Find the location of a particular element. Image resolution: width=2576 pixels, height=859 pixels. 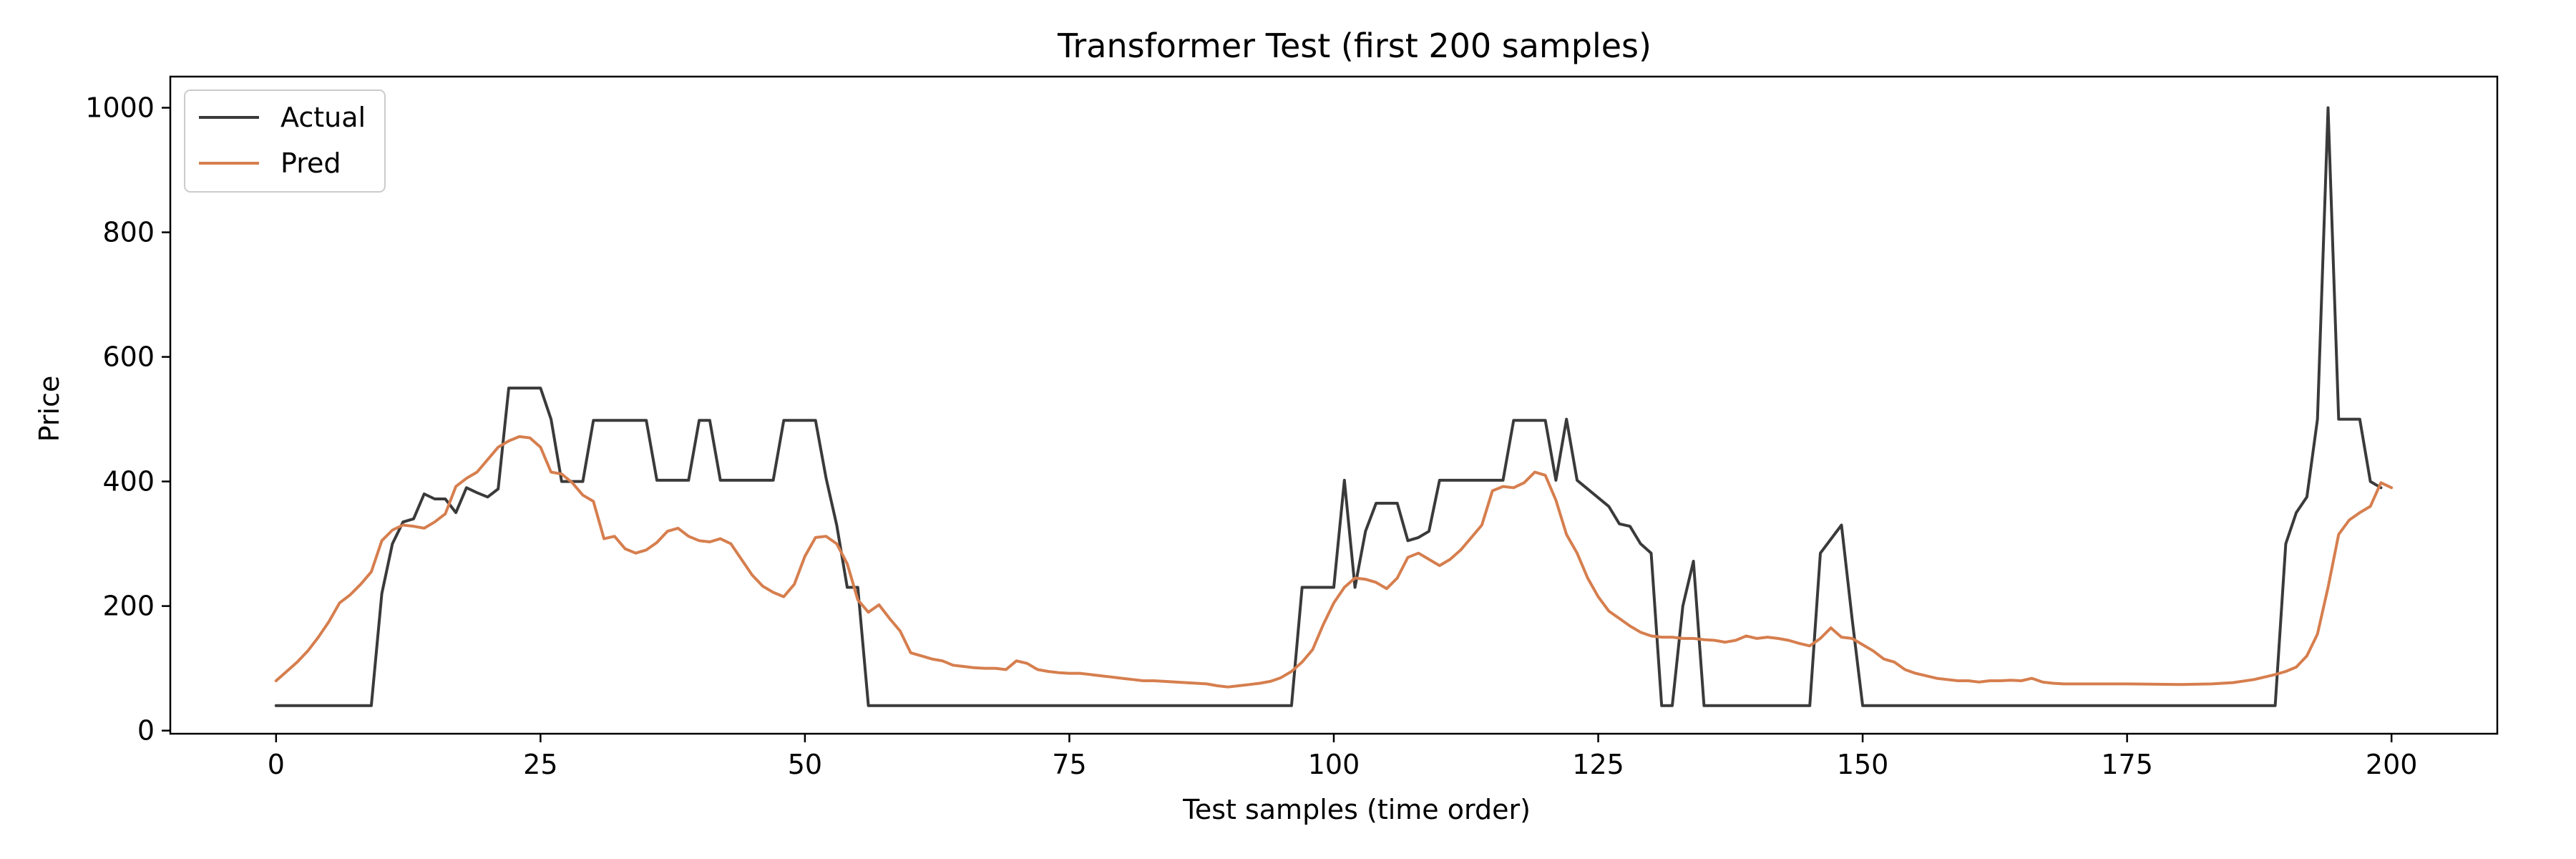

x-tick-label: 150 is located at coordinates (1863, 764).